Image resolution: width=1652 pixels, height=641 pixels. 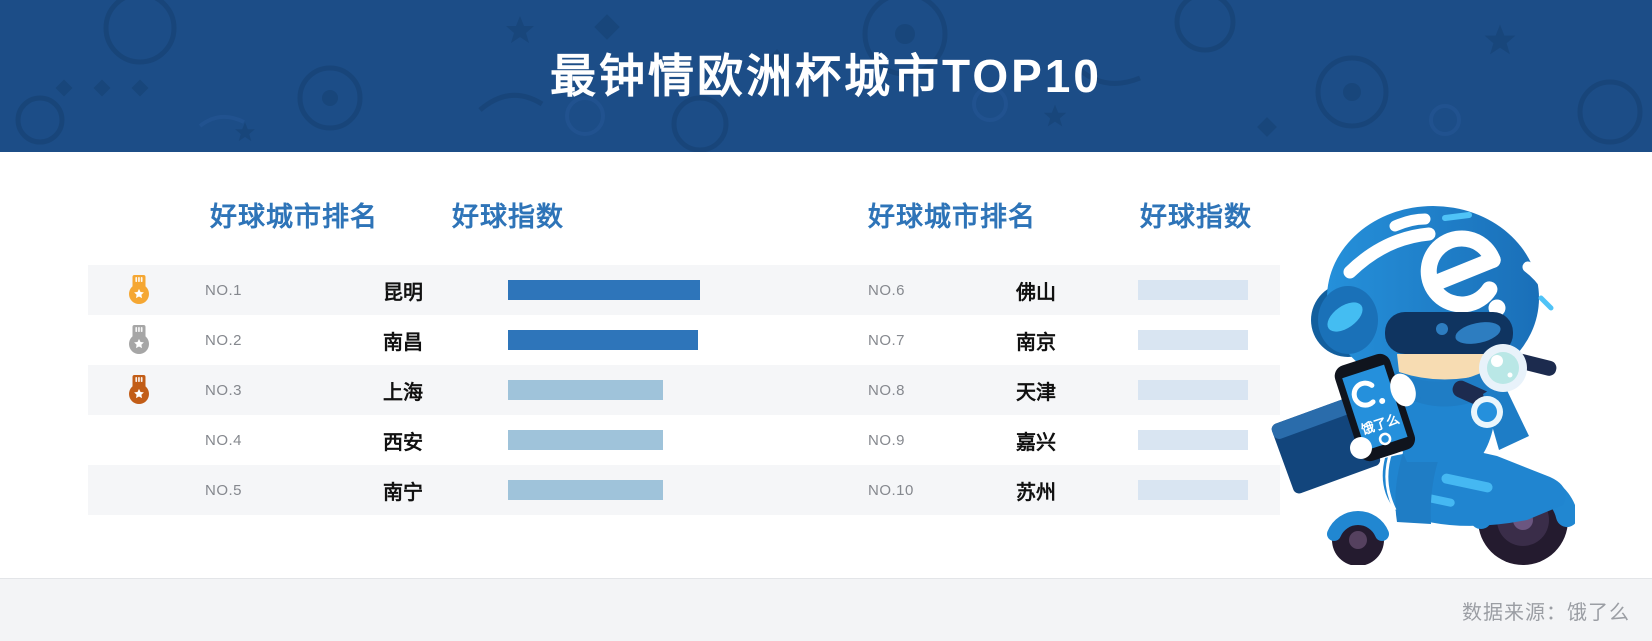 I want to click on rank-label: NO.6, so click(x=887, y=290).